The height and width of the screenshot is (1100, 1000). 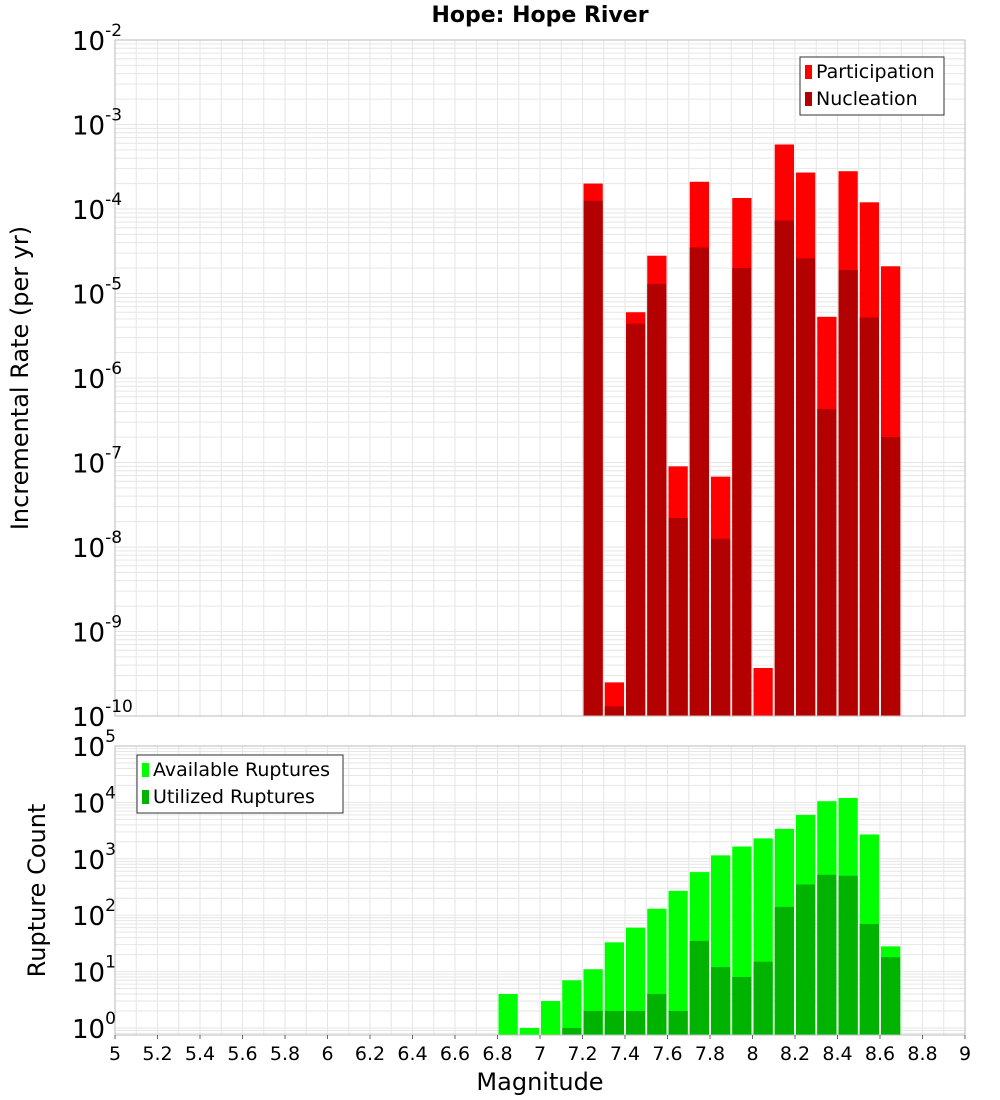 What do you see at coordinates (97, 293) in the screenshot?
I see `y-tick-label: 10⁻⁵` at bounding box center [97, 293].